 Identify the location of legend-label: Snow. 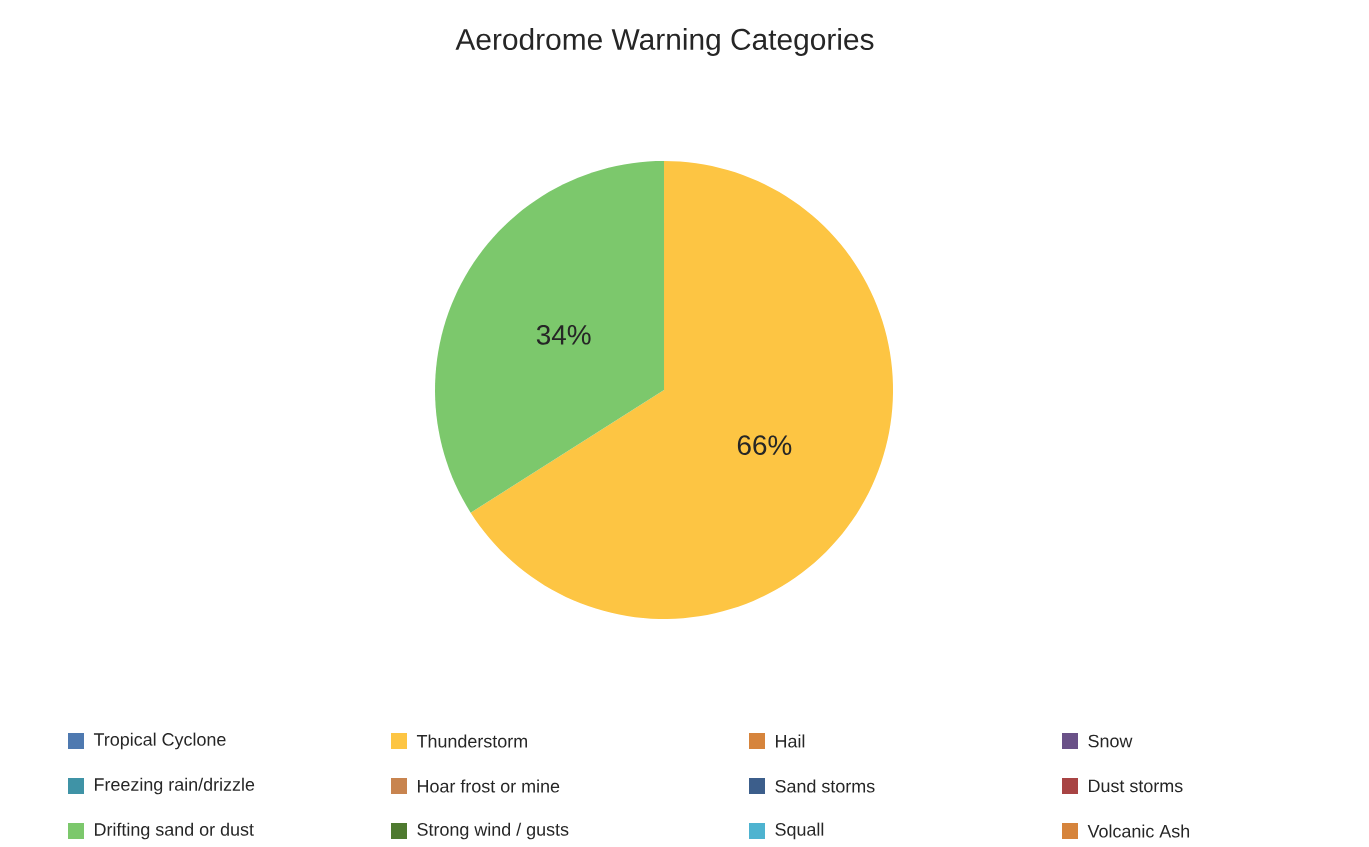
(1110, 741).